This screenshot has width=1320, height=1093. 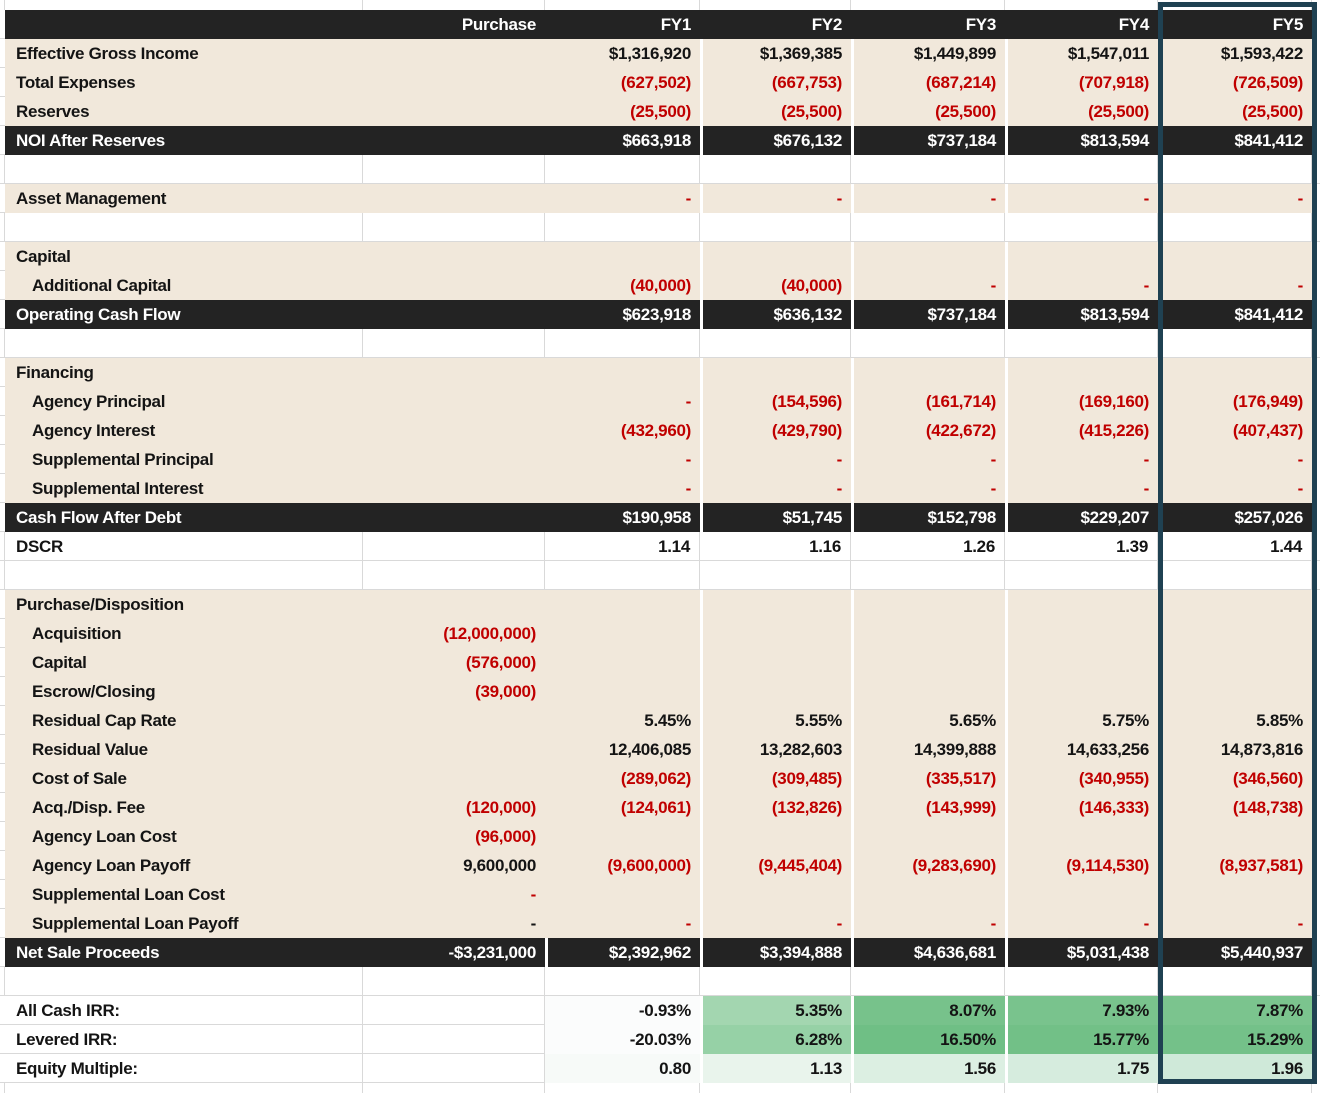 What do you see at coordinates (1235, 517) in the screenshot?
I see `cell-fy5: $257,026` at bounding box center [1235, 517].